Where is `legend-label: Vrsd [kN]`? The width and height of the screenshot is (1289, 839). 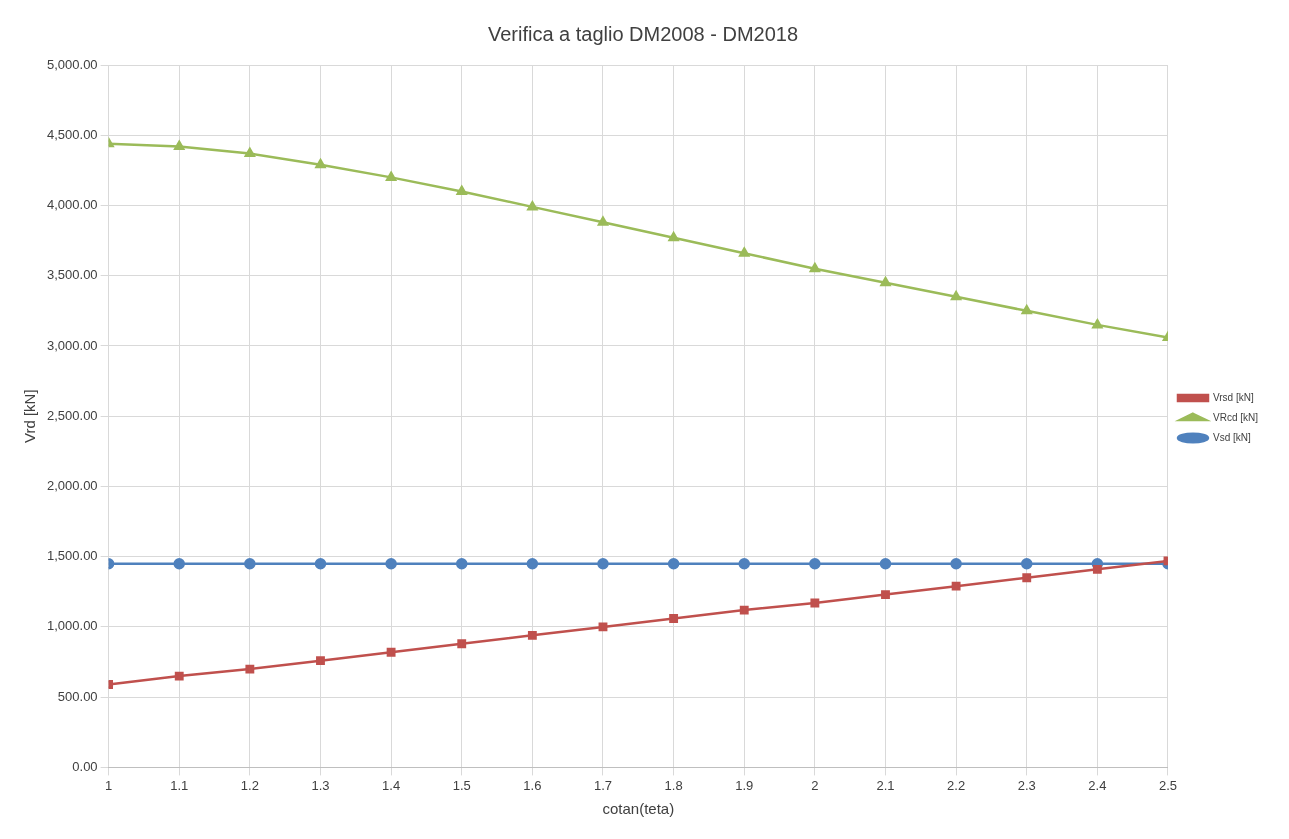
legend-label: Vrsd [kN] is located at coordinates (1233, 397).